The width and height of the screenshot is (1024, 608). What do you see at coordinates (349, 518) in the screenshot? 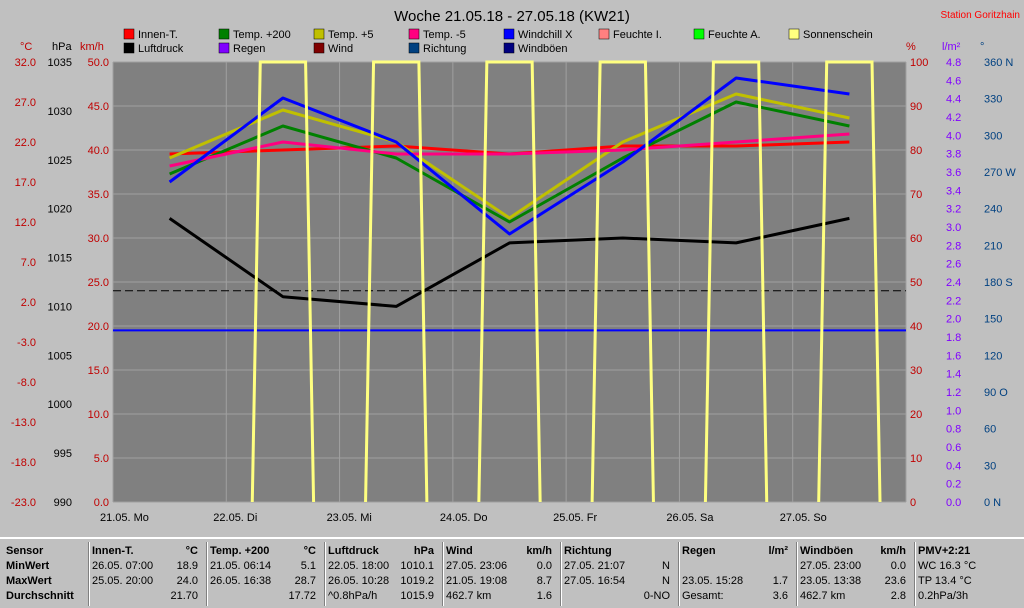
I see `day-tick-label: 23.05. Mi` at bounding box center [349, 518].